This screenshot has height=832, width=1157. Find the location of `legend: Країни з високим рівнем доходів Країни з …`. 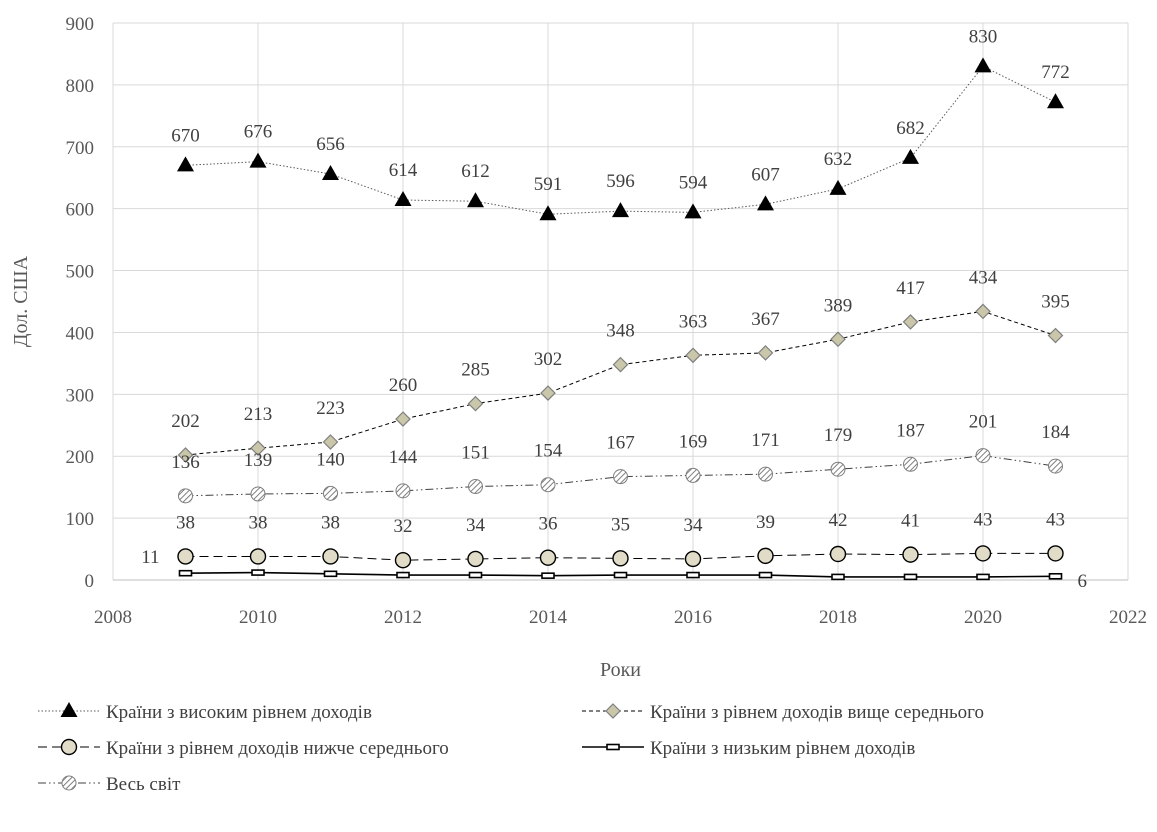

legend: Країни з високим рівнем доходів Країни з … is located at coordinates (511, 748).